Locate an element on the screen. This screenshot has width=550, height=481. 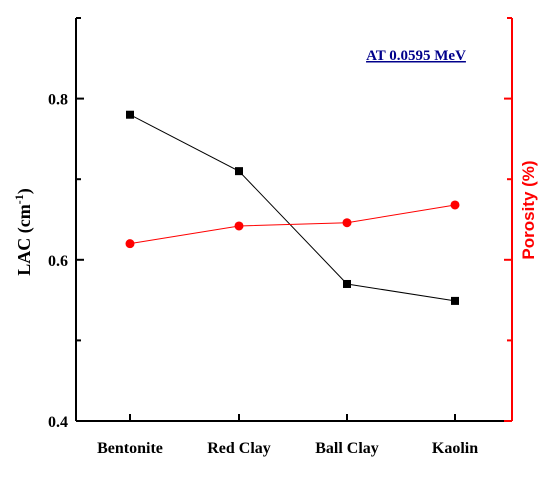
annotation-label: AT 0.0595 MeV is located at coordinates (416, 56).